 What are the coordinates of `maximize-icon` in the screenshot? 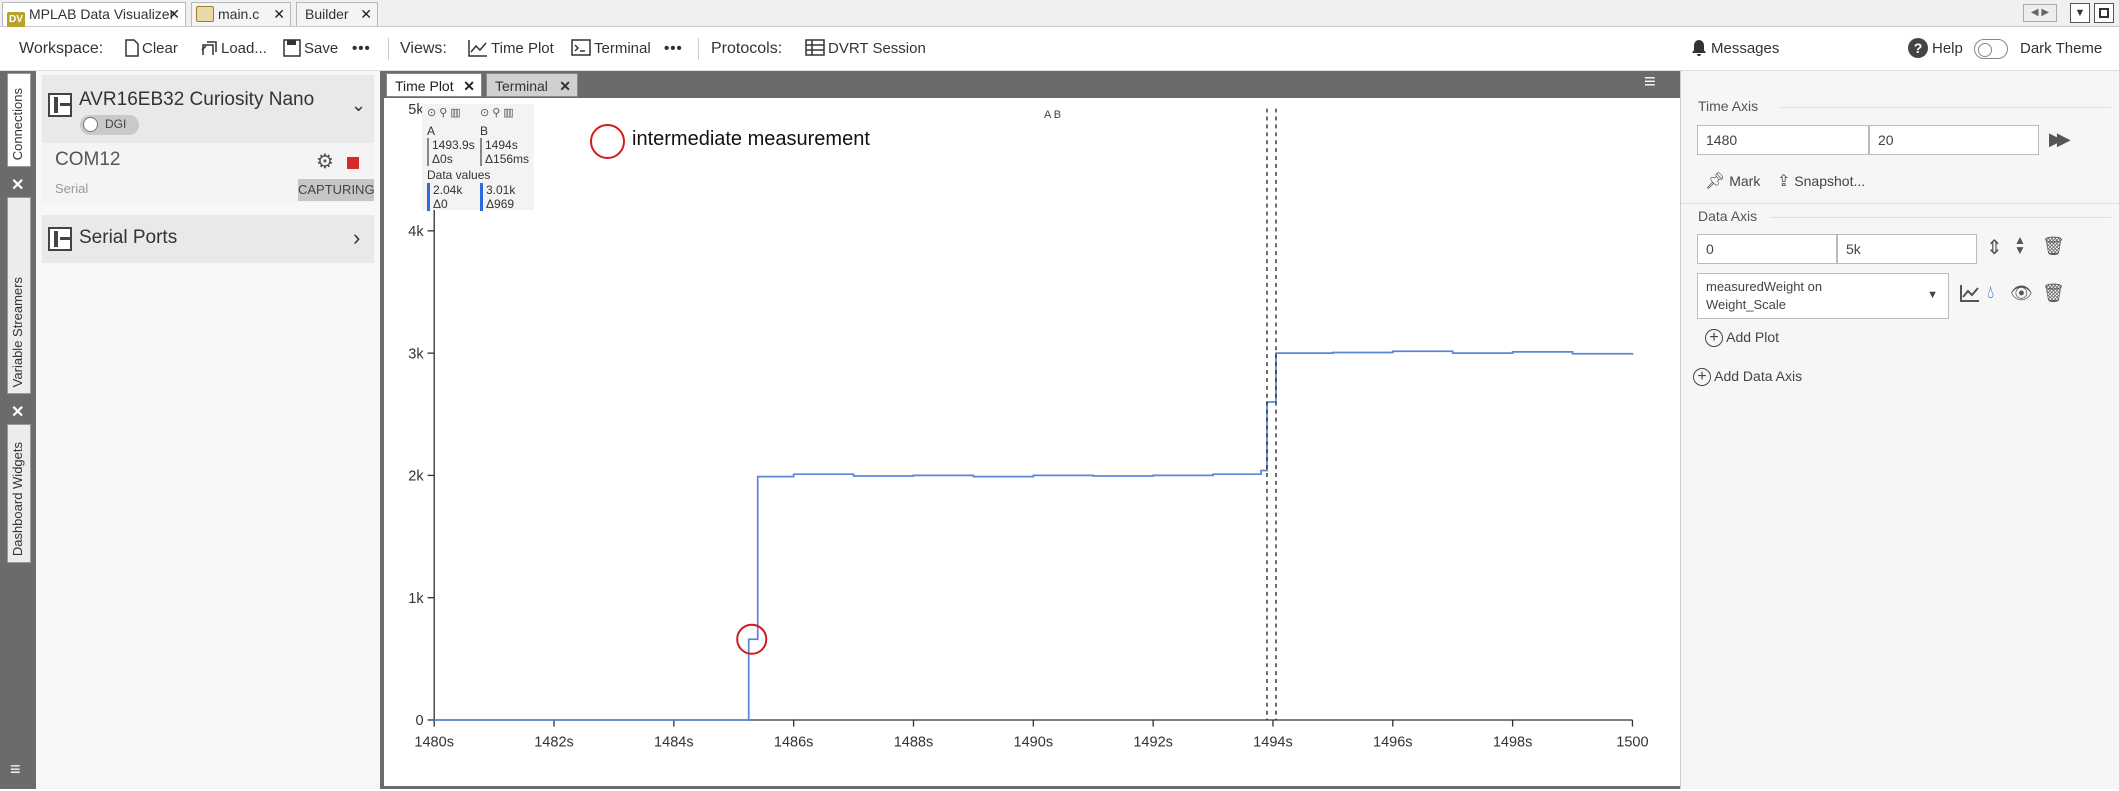 It's located at (2104, 13).